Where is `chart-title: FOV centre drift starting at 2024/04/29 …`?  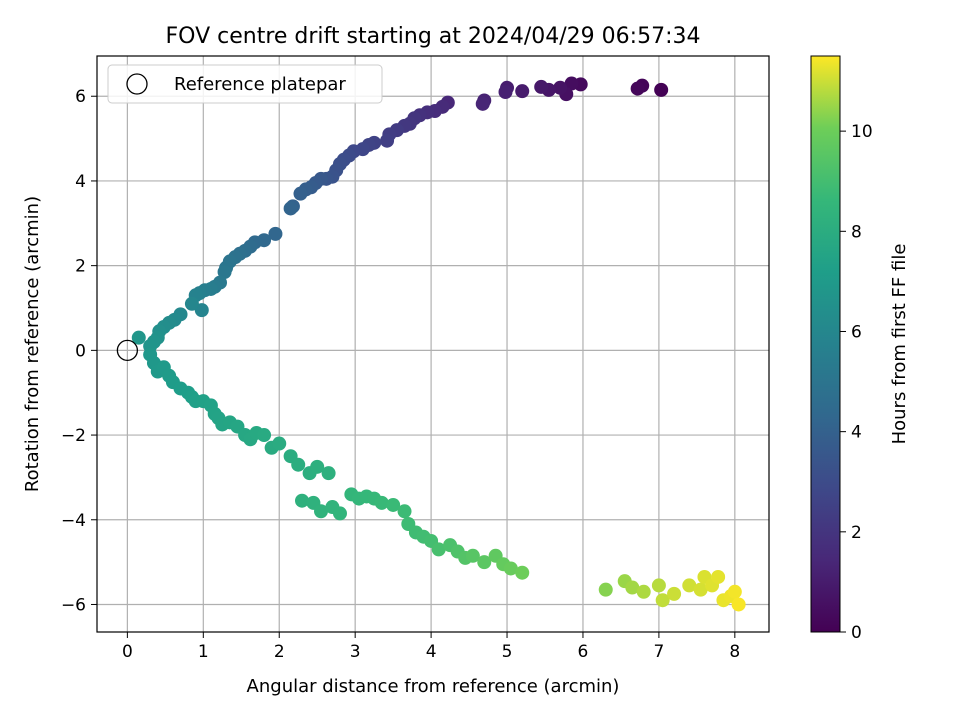 chart-title: FOV centre drift starting at 2024/04/29 … is located at coordinates (433, 36).